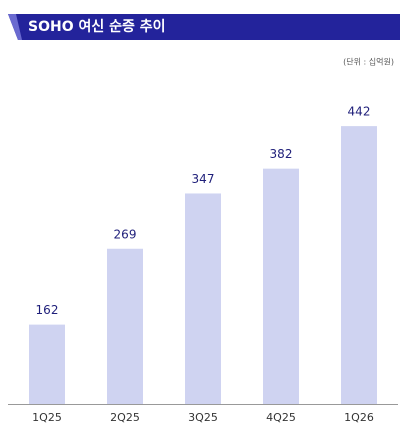 The width and height of the screenshot is (403, 440). What do you see at coordinates (281, 154) in the screenshot?
I see `value-label: 382` at bounding box center [281, 154].